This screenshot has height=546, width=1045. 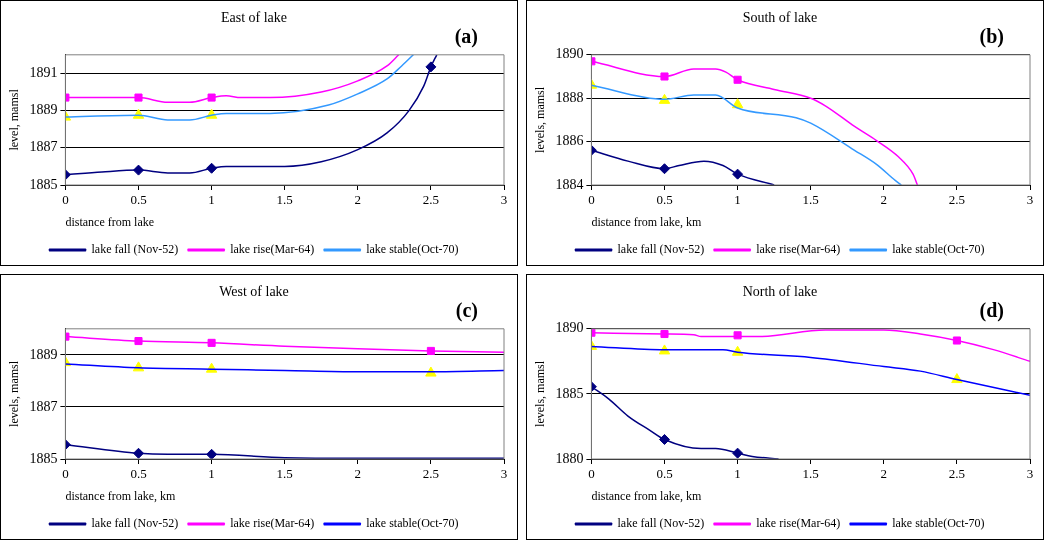 I want to click on y-tick-label: 1886, so click(x=569, y=141).